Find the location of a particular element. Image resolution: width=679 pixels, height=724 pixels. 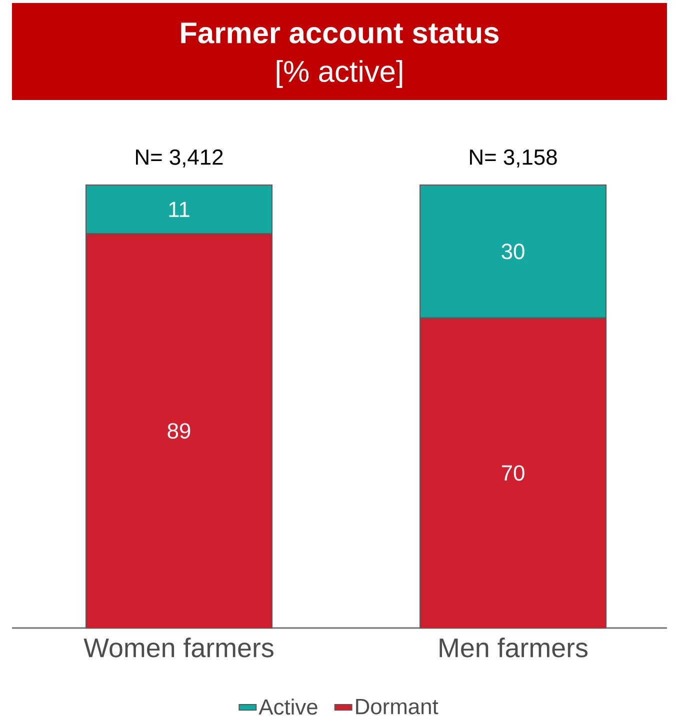

legend-label: Dormant is located at coordinates (397, 706).